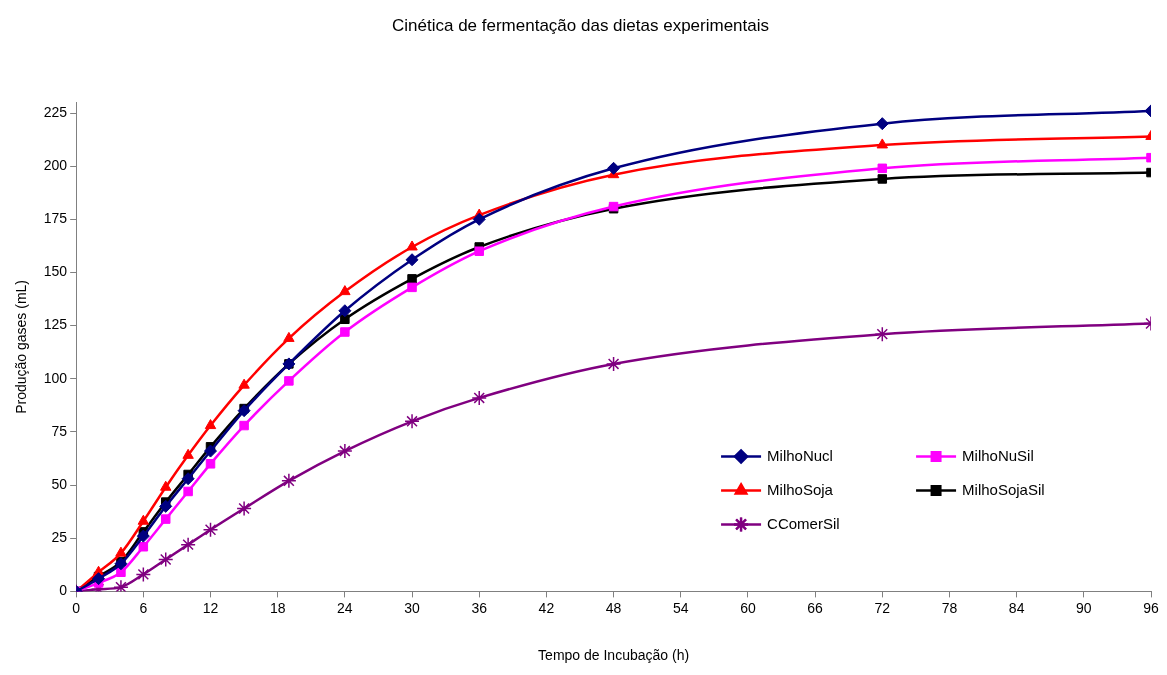 The image size is (1167, 675). I want to click on x-tick-label: 84, so click(1016, 607).